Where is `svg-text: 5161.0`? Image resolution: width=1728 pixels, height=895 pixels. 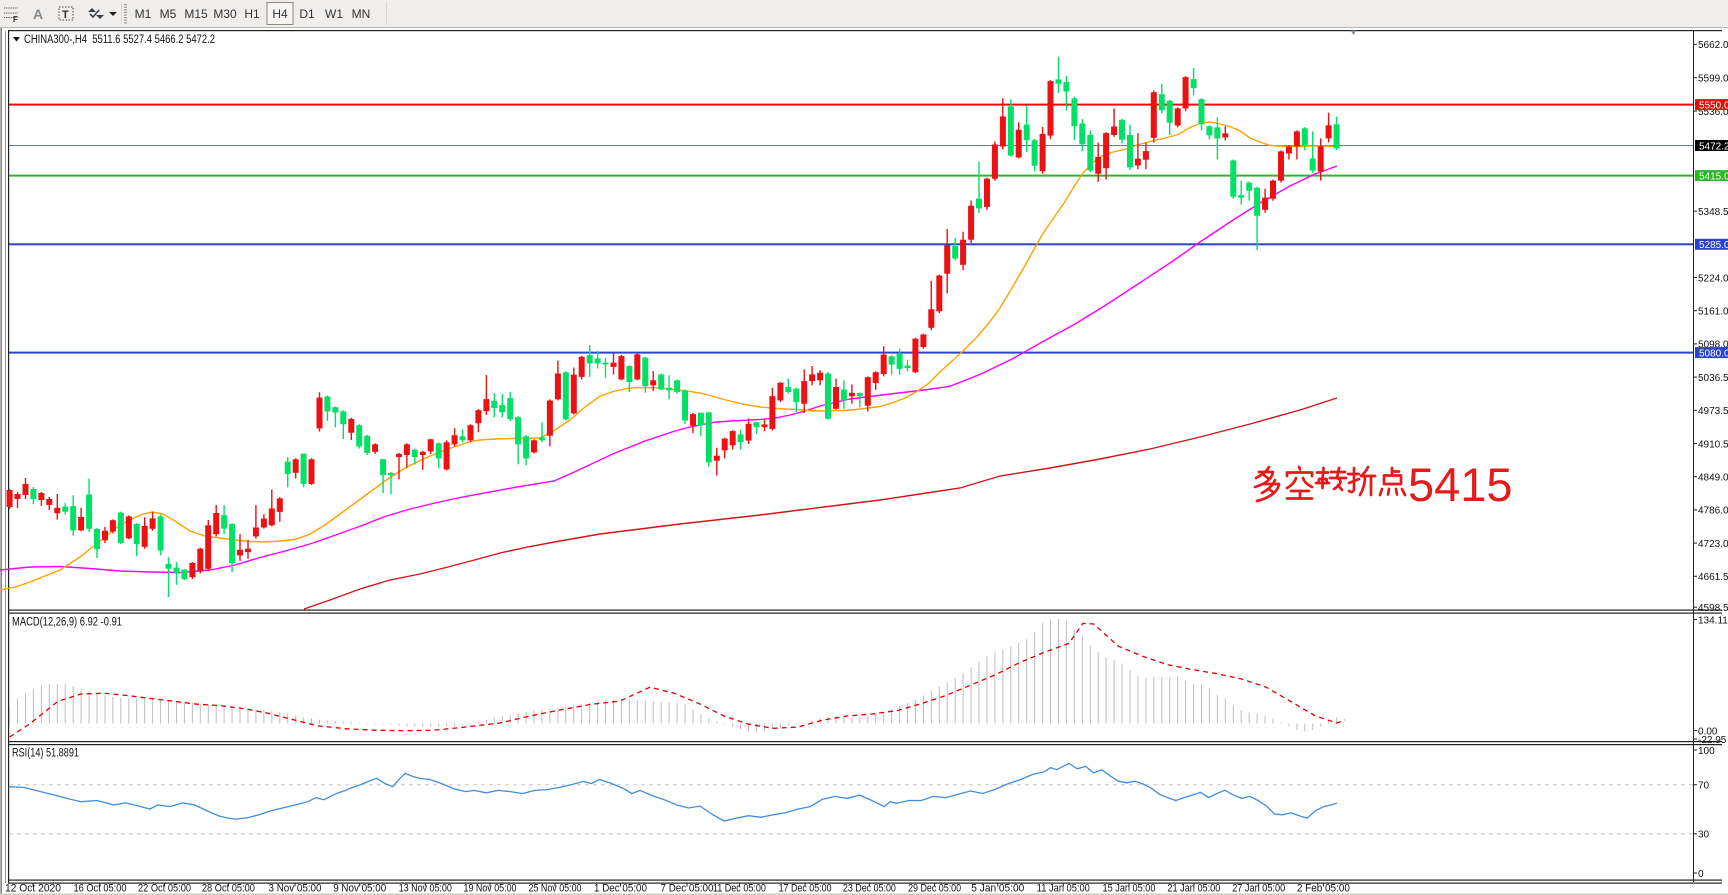 svg-text: 5161.0 is located at coordinates (1713, 312).